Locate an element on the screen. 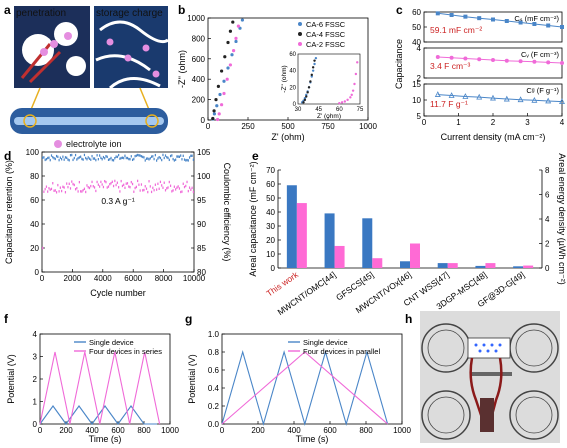 The width and height of the screenshot is (567, 448). y-tick-label-right: 85 is located at coordinates (201, 248).